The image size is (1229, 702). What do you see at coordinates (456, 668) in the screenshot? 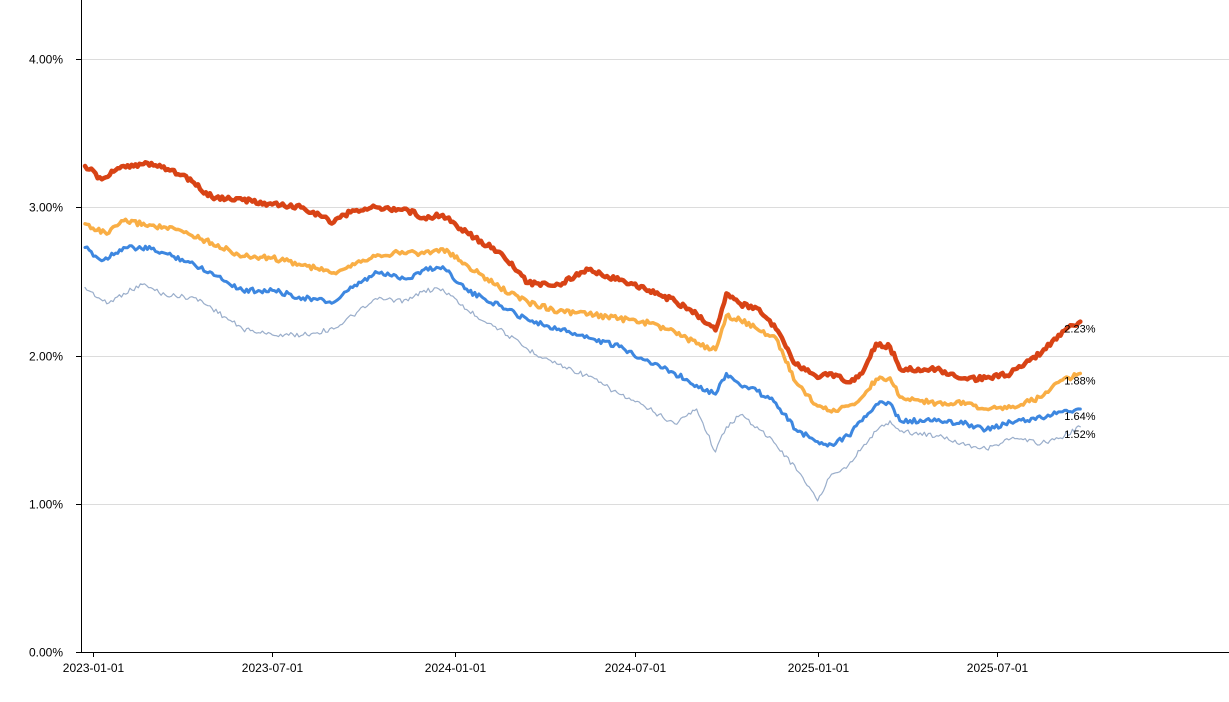
I see `x-tick-label: 2024-01-01` at bounding box center [456, 668].